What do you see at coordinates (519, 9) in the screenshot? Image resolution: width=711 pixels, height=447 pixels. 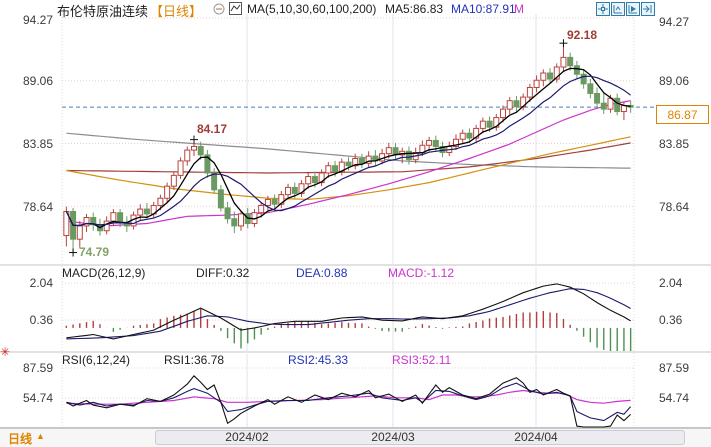 I see `ma30-value-clipped: M` at bounding box center [519, 9].